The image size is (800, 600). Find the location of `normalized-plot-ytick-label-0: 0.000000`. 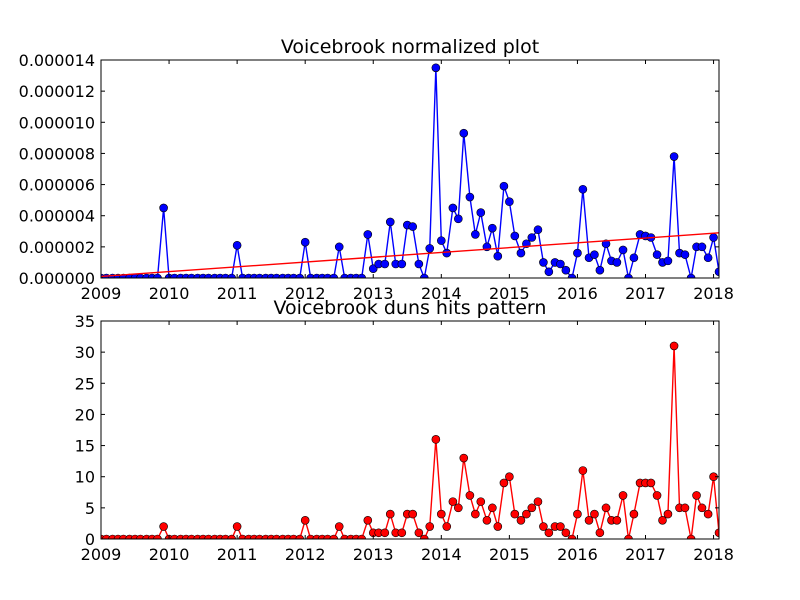

normalized-plot-ytick-label-0: 0.000000 is located at coordinates (57, 278).